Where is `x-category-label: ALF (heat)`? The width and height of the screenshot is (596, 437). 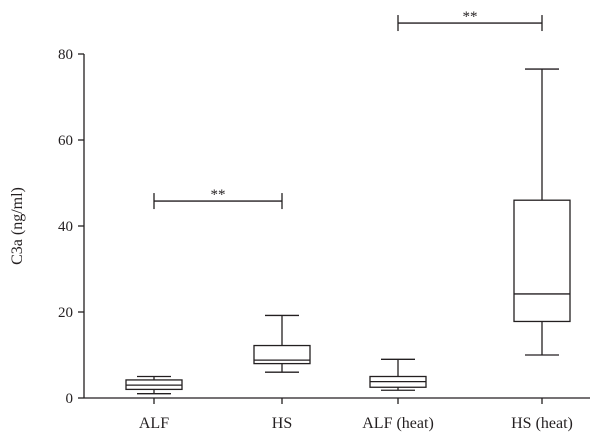
x-category-label: ALF (heat) is located at coordinates (398, 423).